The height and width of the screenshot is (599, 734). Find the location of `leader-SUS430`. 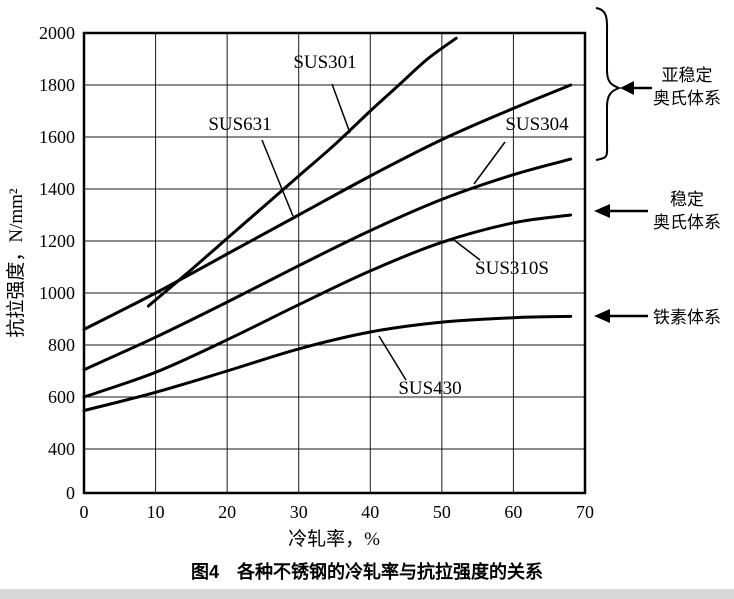

leader-SUS430 is located at coordinates (392, 358).